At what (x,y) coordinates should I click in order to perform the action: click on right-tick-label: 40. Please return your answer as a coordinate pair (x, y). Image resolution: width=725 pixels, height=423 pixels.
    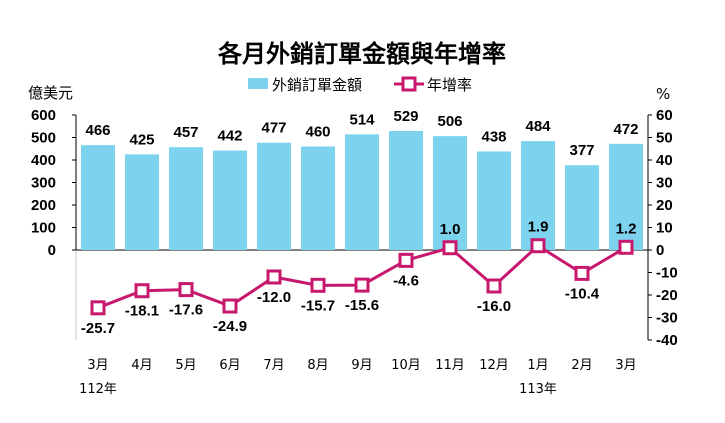
    Looking at the image, I should click on (664, 160).